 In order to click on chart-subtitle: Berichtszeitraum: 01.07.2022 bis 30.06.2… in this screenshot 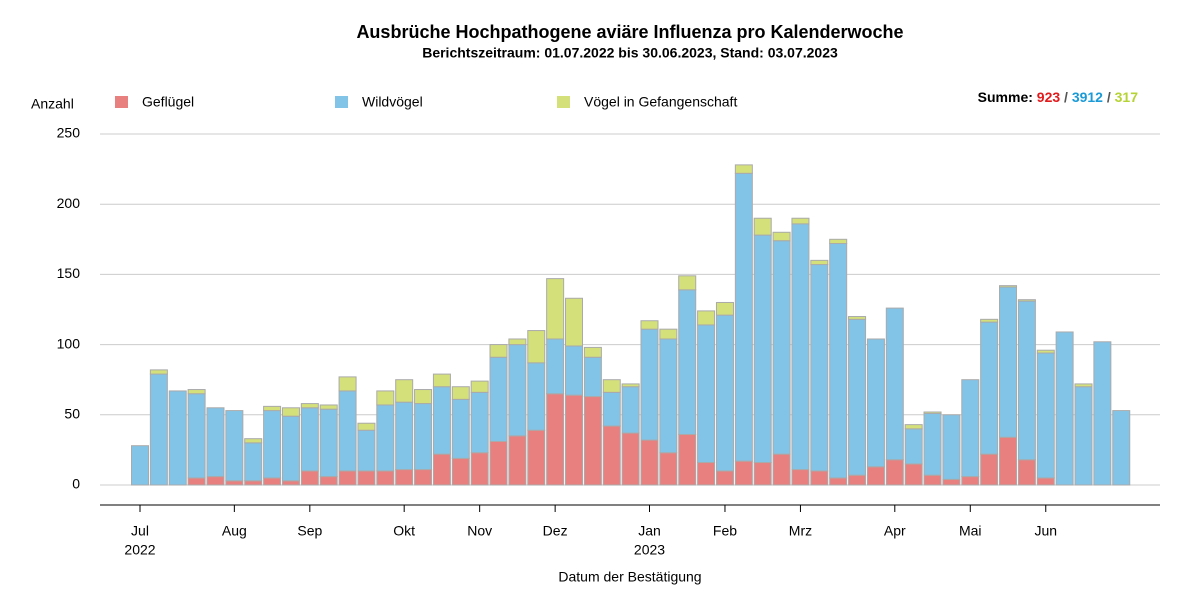, I will do `click(630, 53)`.